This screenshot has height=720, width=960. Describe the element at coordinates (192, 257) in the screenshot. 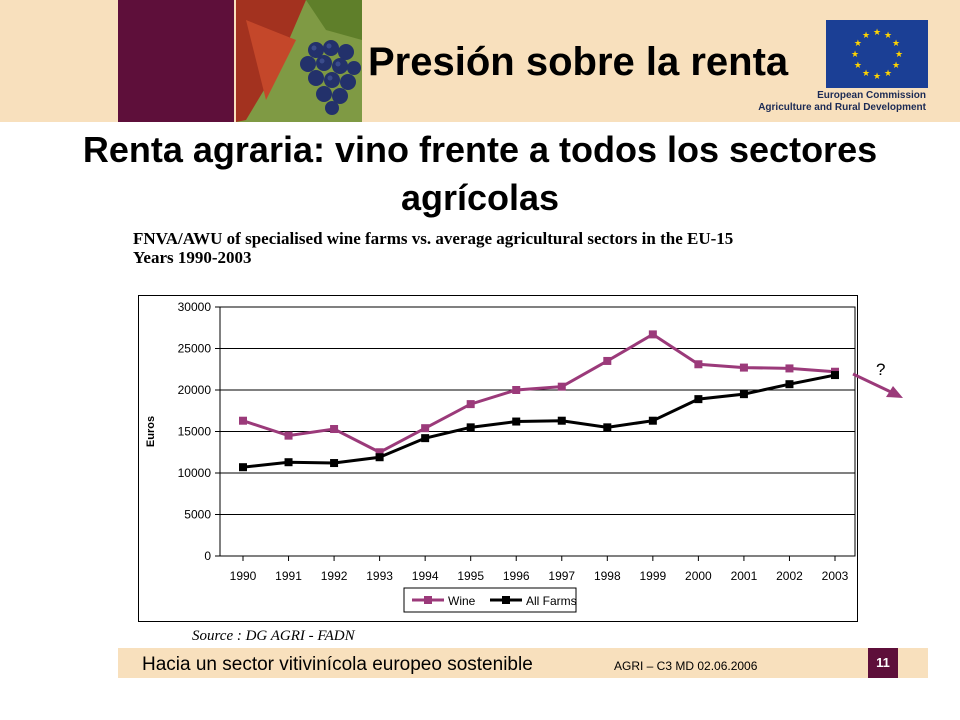

I see `chart-caption-line2: Years 1990-2003` at that location.